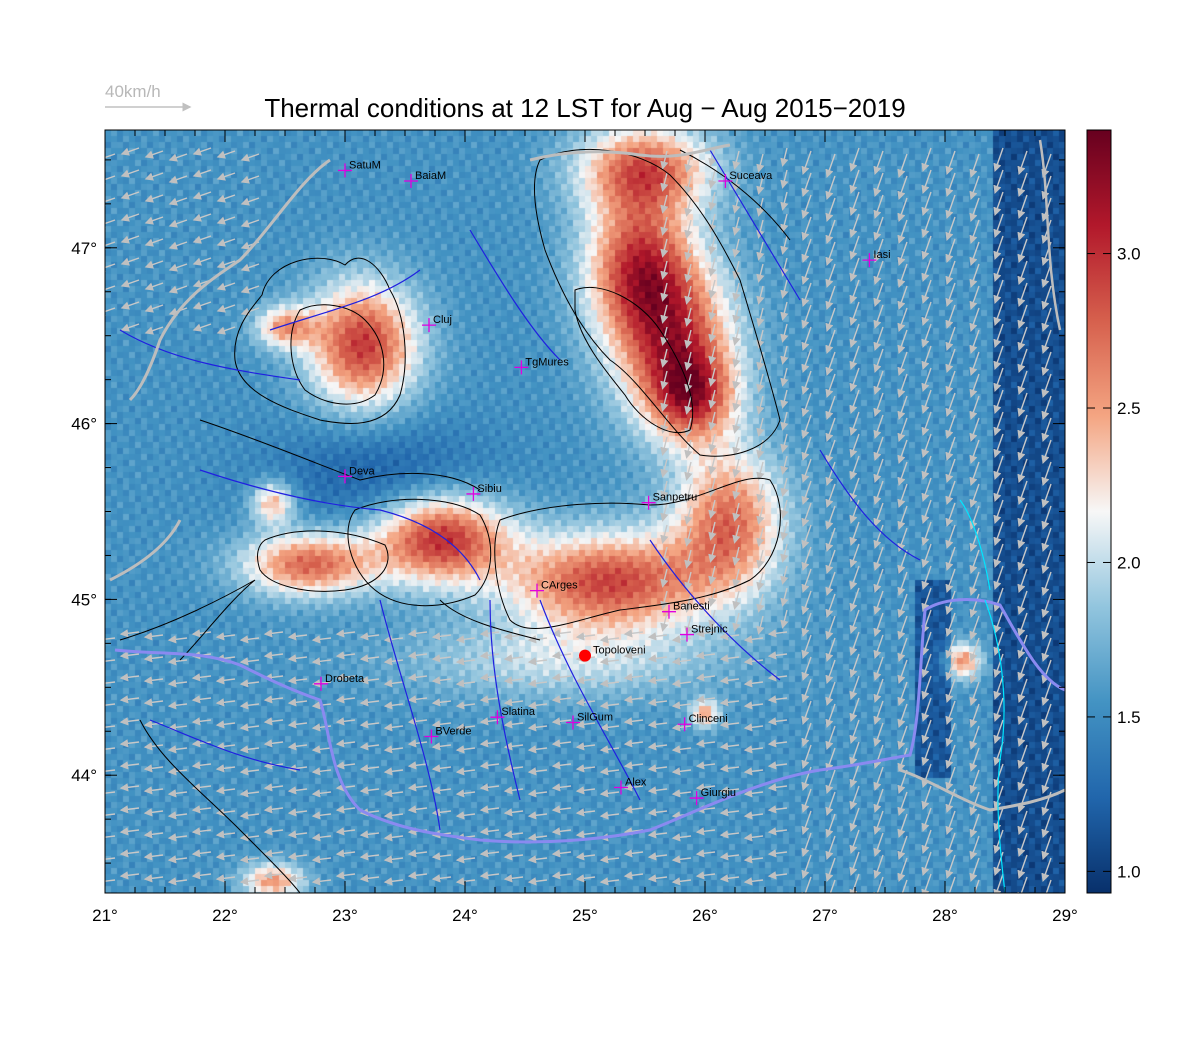 This screenshot has height=1050, width=1200. Describe the element at coordinates (84, 775) in the screenshot. I see `lat-tick-label: 44°` at that location.